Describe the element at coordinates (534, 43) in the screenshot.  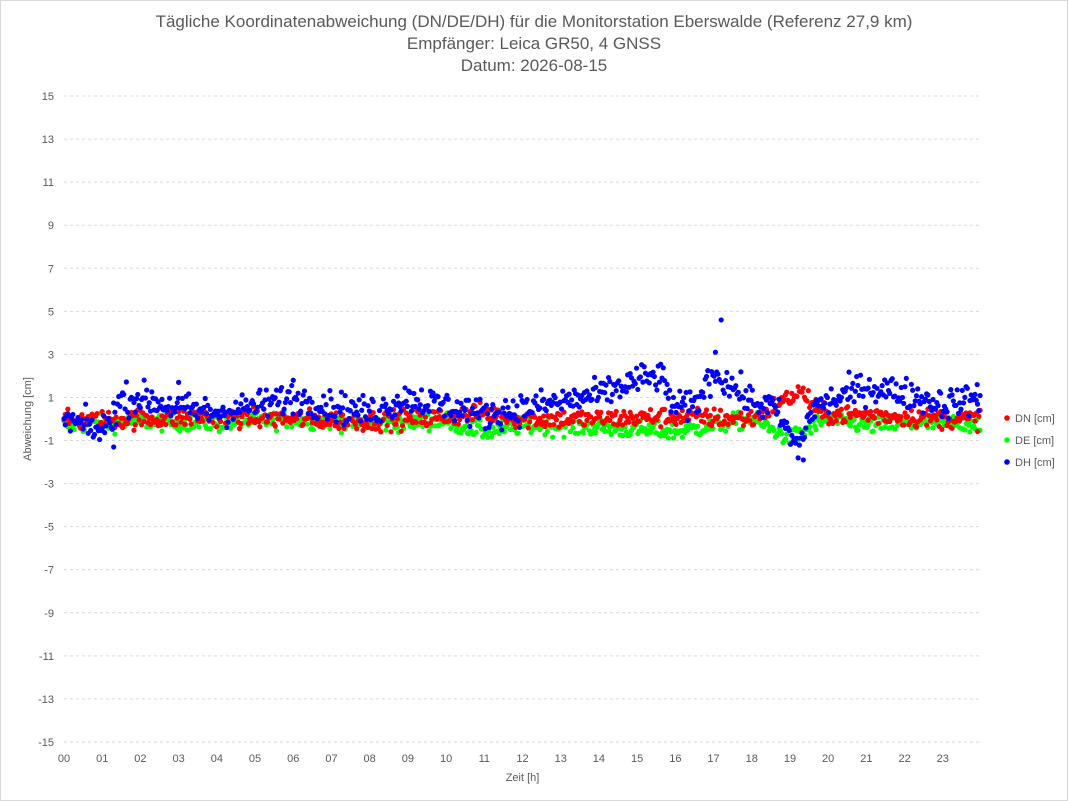
I see `chart-subtitle: Empfänger: Leica GR50, 4 GNSS` at that location.